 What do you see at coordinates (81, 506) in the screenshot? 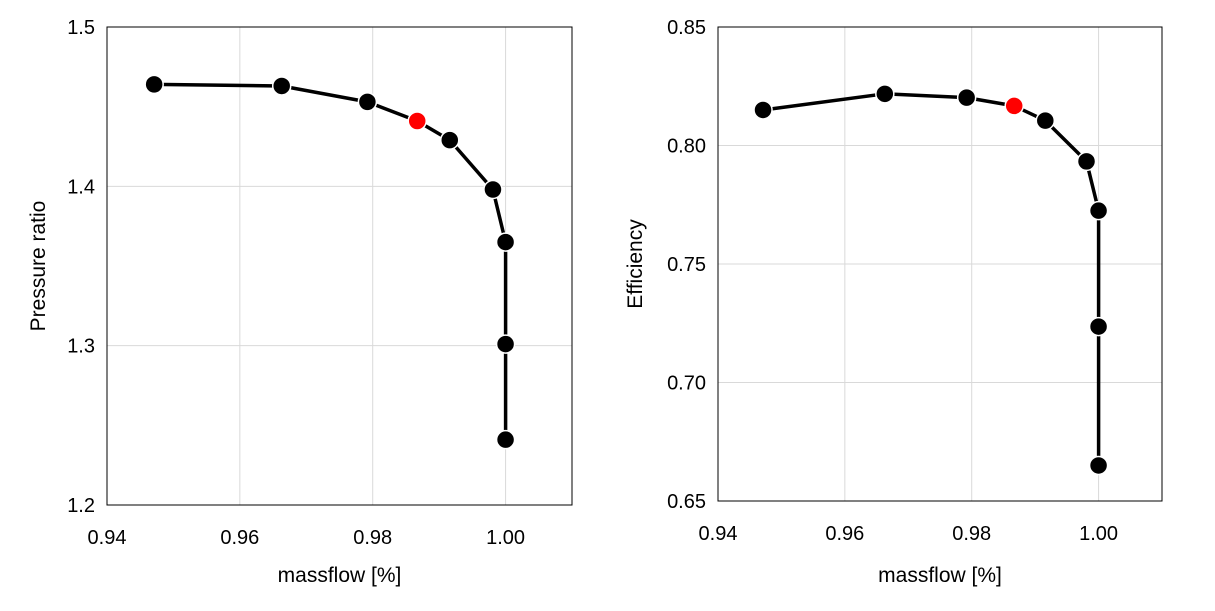
I see `y-tick-label: 1.2` at bounding box center [81, 506].